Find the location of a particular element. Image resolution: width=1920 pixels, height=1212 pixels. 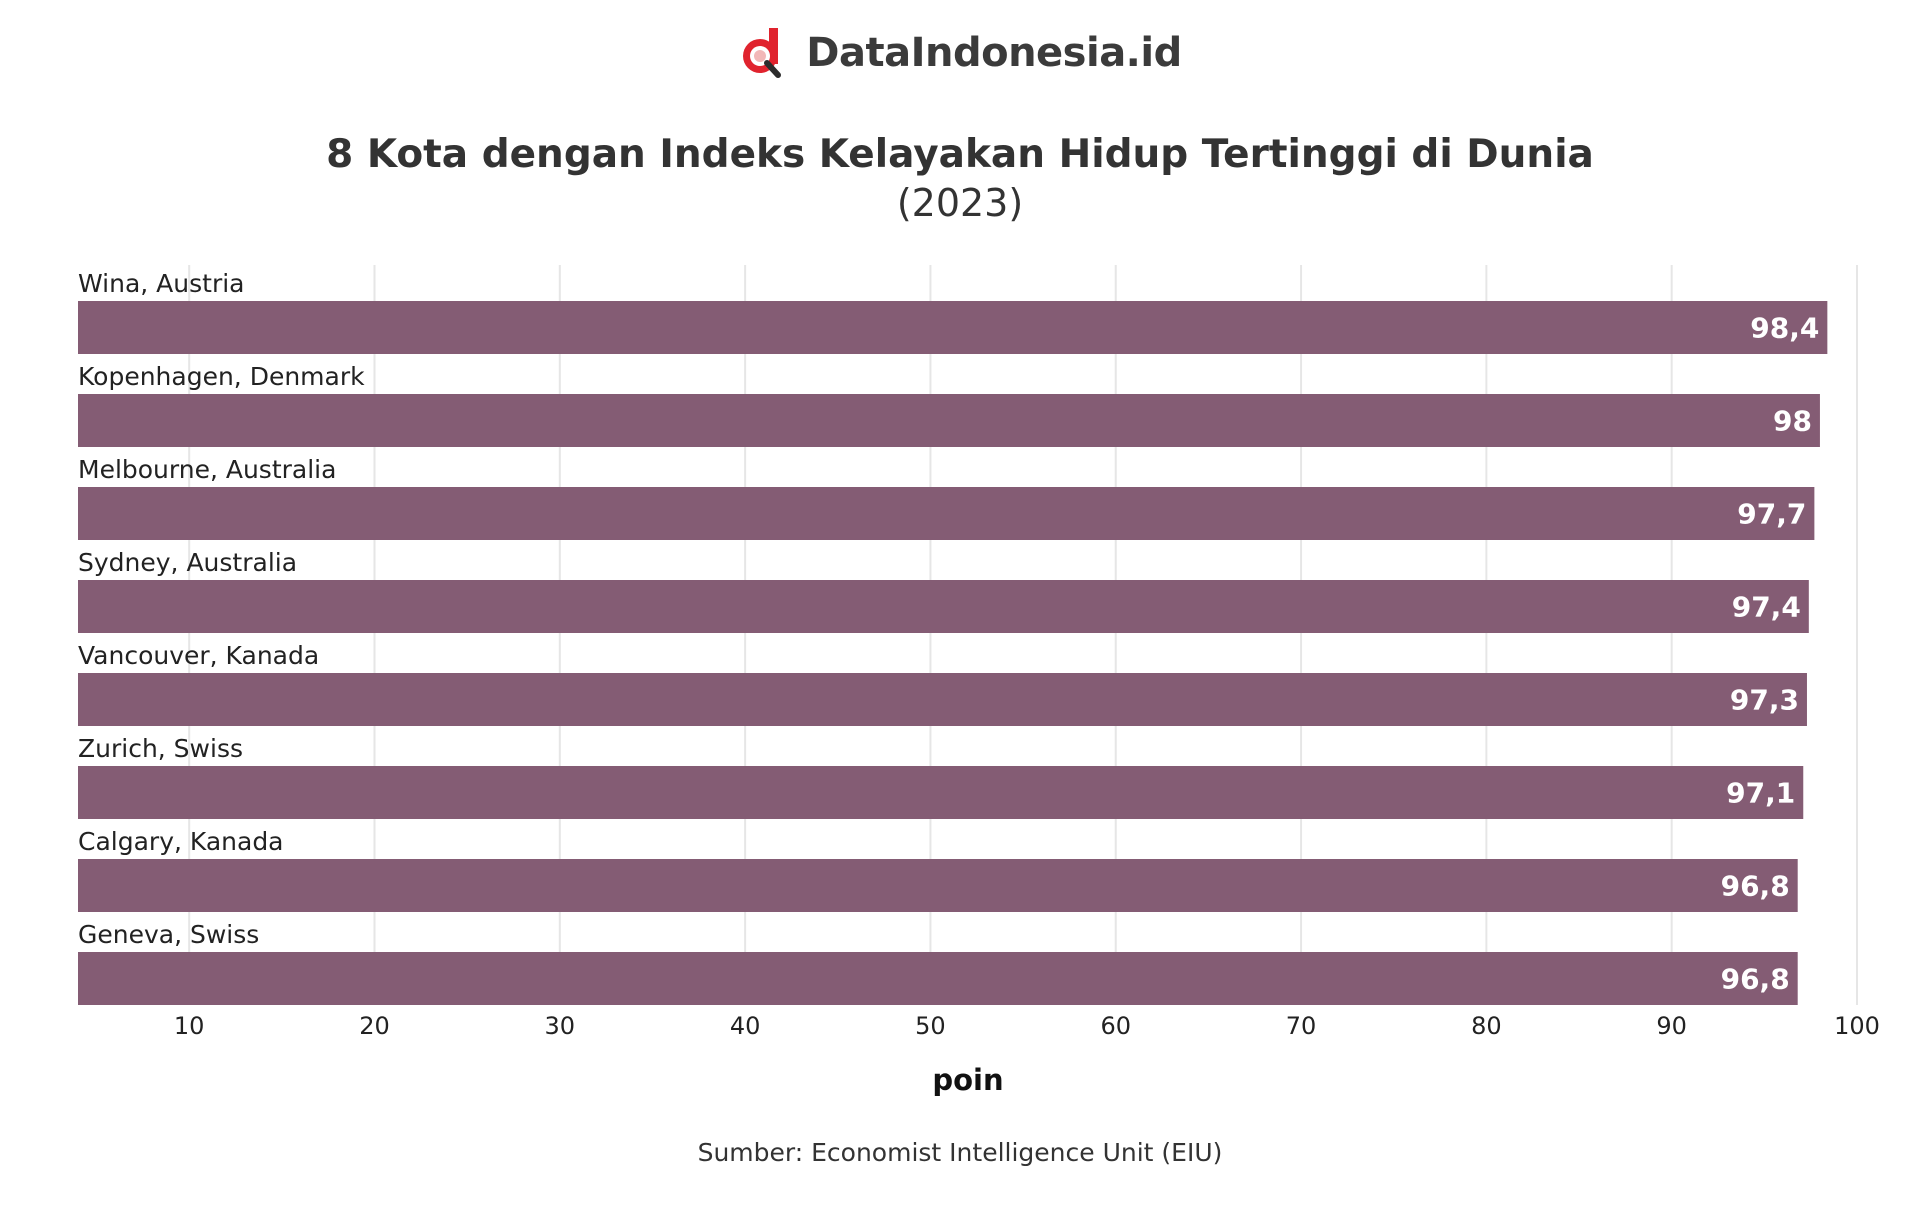

category-label: Wina, Austria is located at coordinates (161, 283).